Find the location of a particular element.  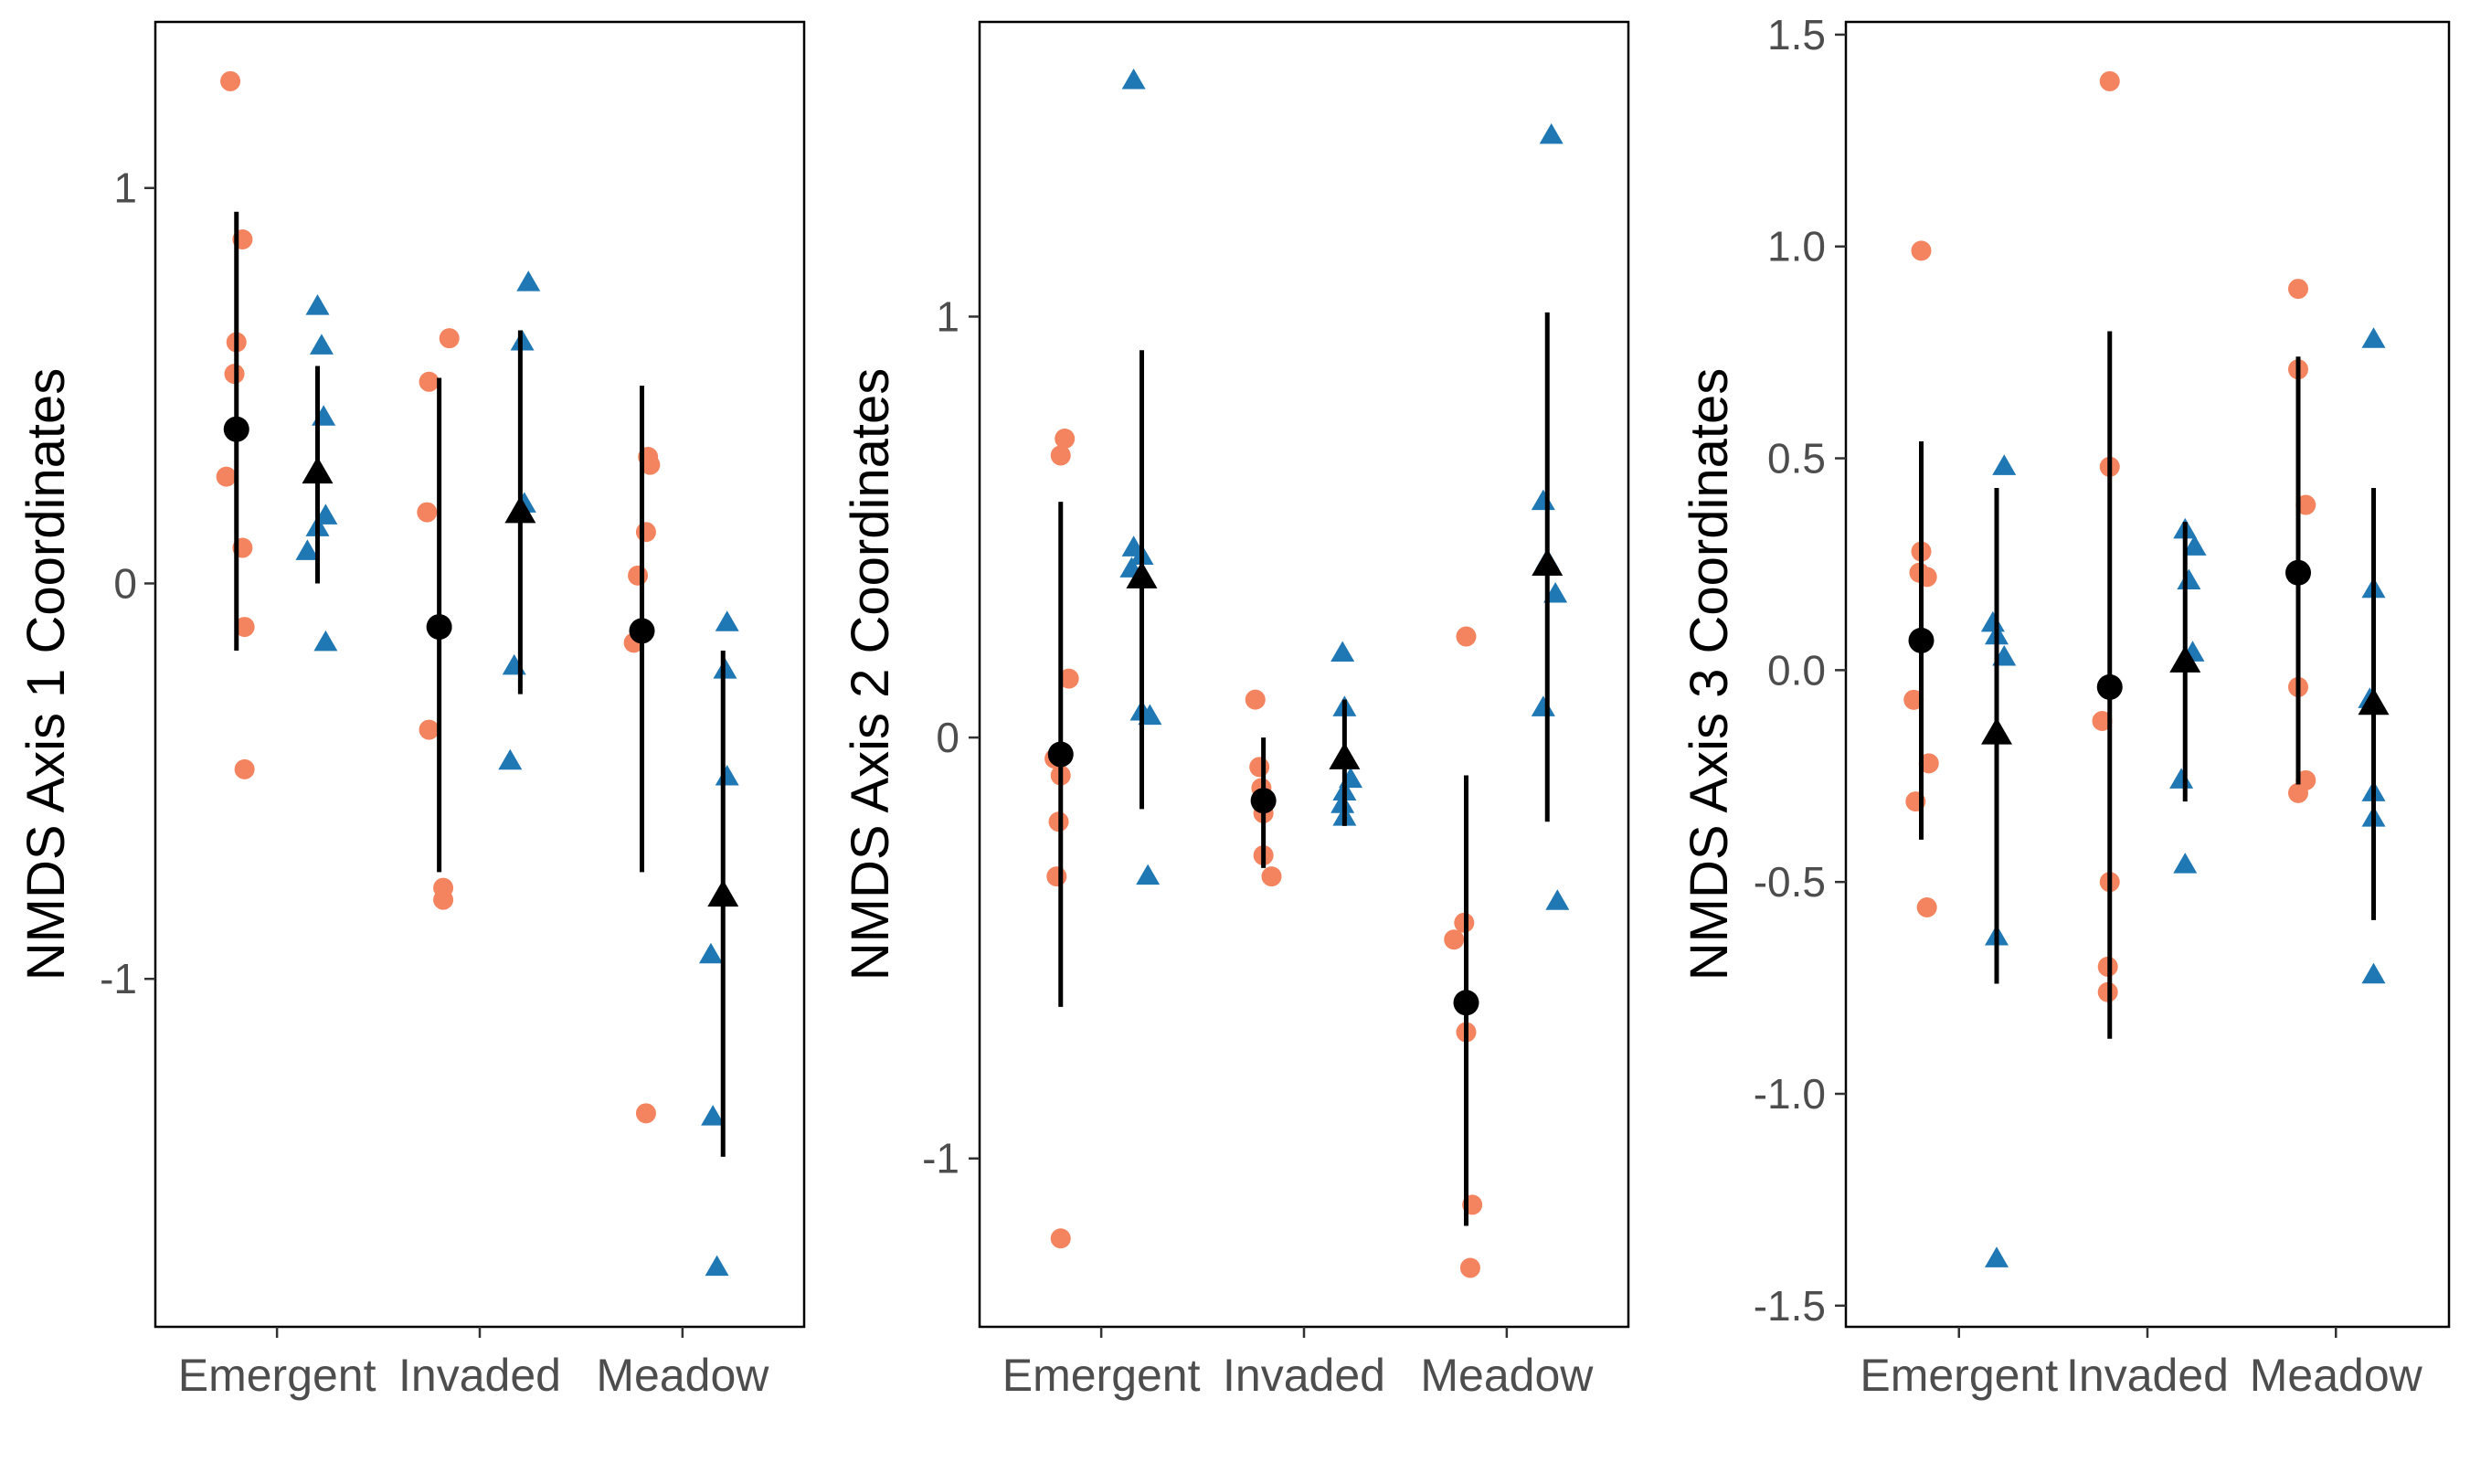

y-axis-title: NMDS Axis 2 Coordinates is located at coordinates (870, 674).